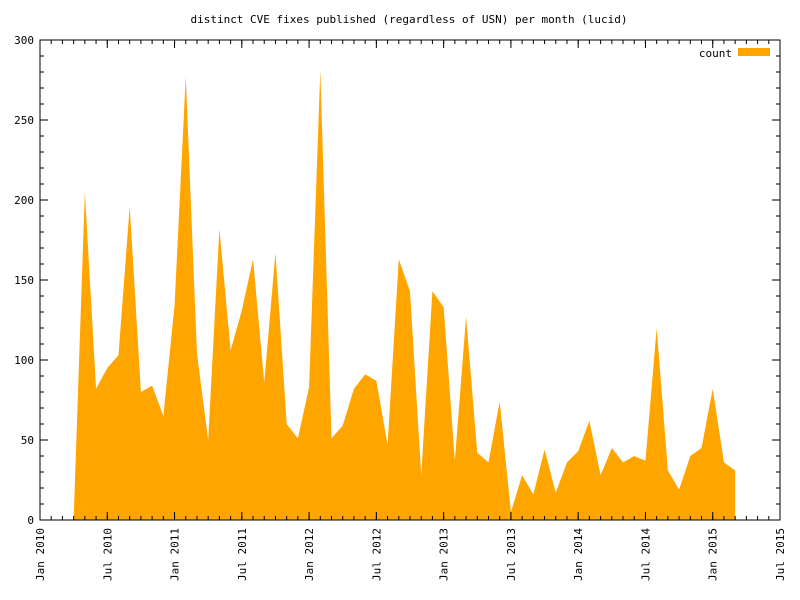 The height and width of the screenshot is (600, 800). Describe the element at coordinates (734, 53) in the screenshot. I see `legend: count` at that location.